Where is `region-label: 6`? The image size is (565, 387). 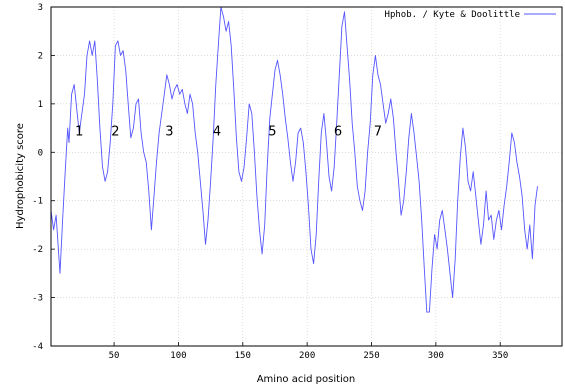 region-label: 6 is located at coordinates (338, 131).